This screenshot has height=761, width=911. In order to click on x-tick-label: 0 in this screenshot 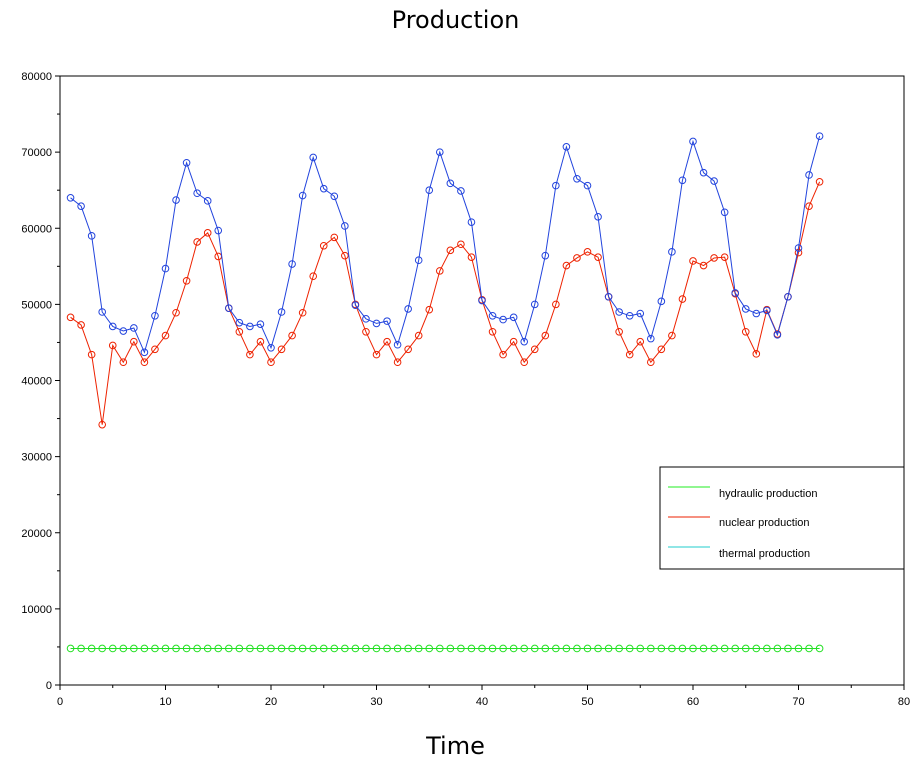, I will do `click(60, 702)`.